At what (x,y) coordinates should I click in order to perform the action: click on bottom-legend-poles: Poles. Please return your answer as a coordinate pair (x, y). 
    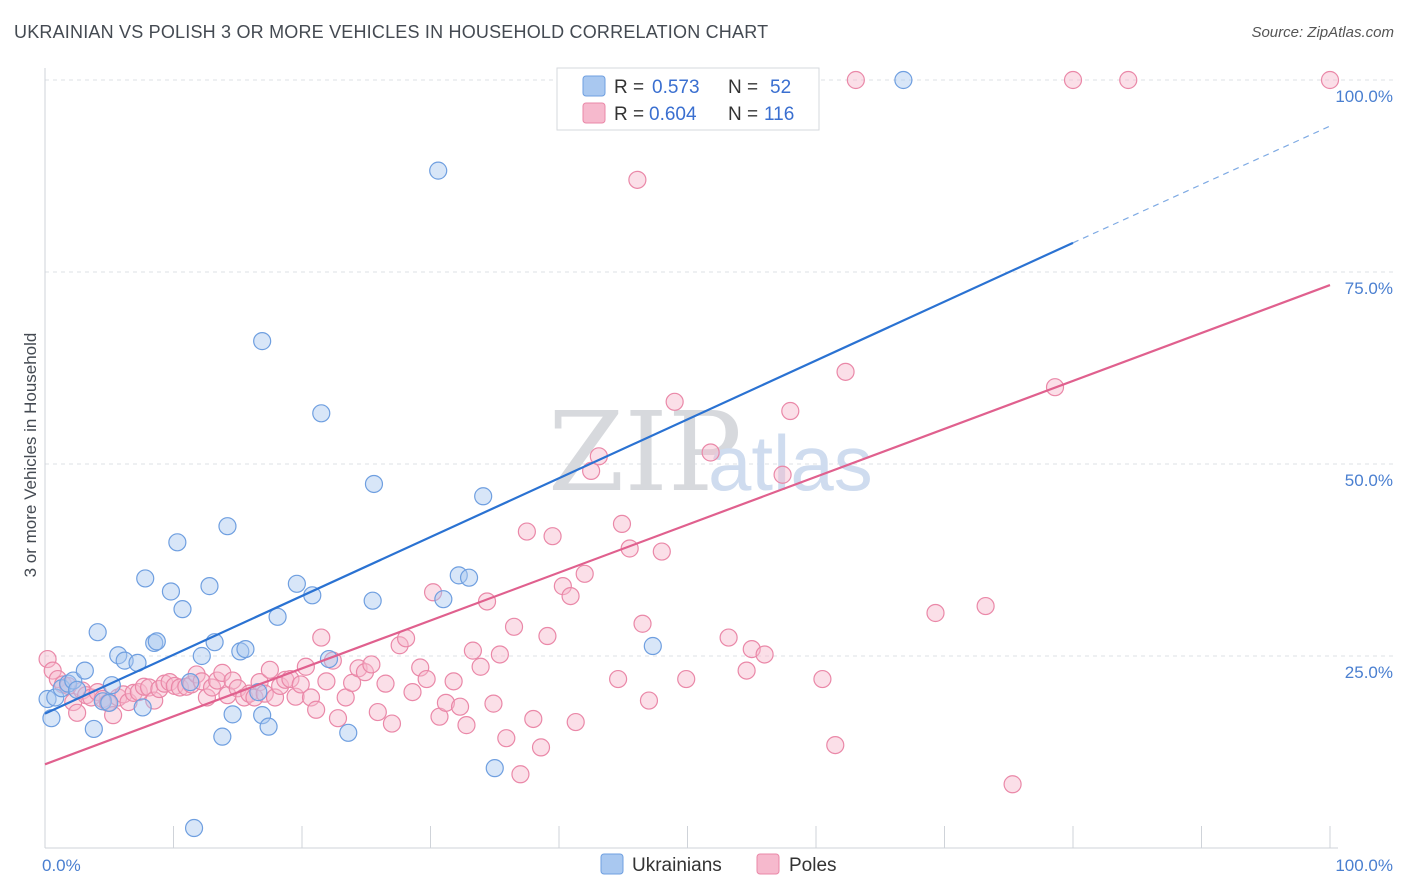
    Looking at the image, I should click on (813, 865).